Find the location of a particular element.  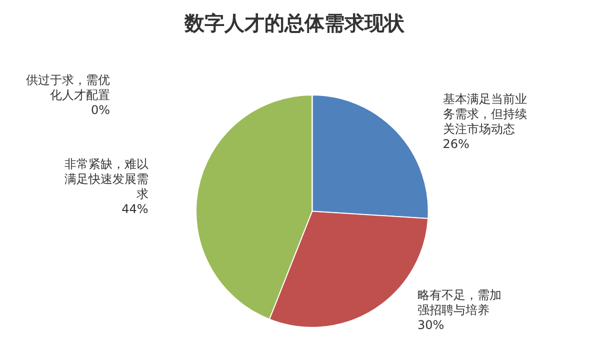

data-label: 30% is located at coordinates (430, 325).